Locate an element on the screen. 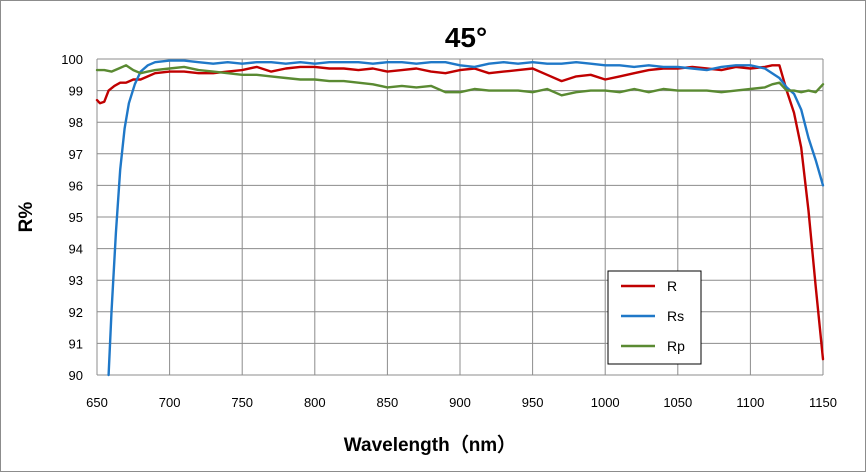 The height and width of the screenshot is (472, 866). y-tick-label: 99 is located at coordinates (76, 91).